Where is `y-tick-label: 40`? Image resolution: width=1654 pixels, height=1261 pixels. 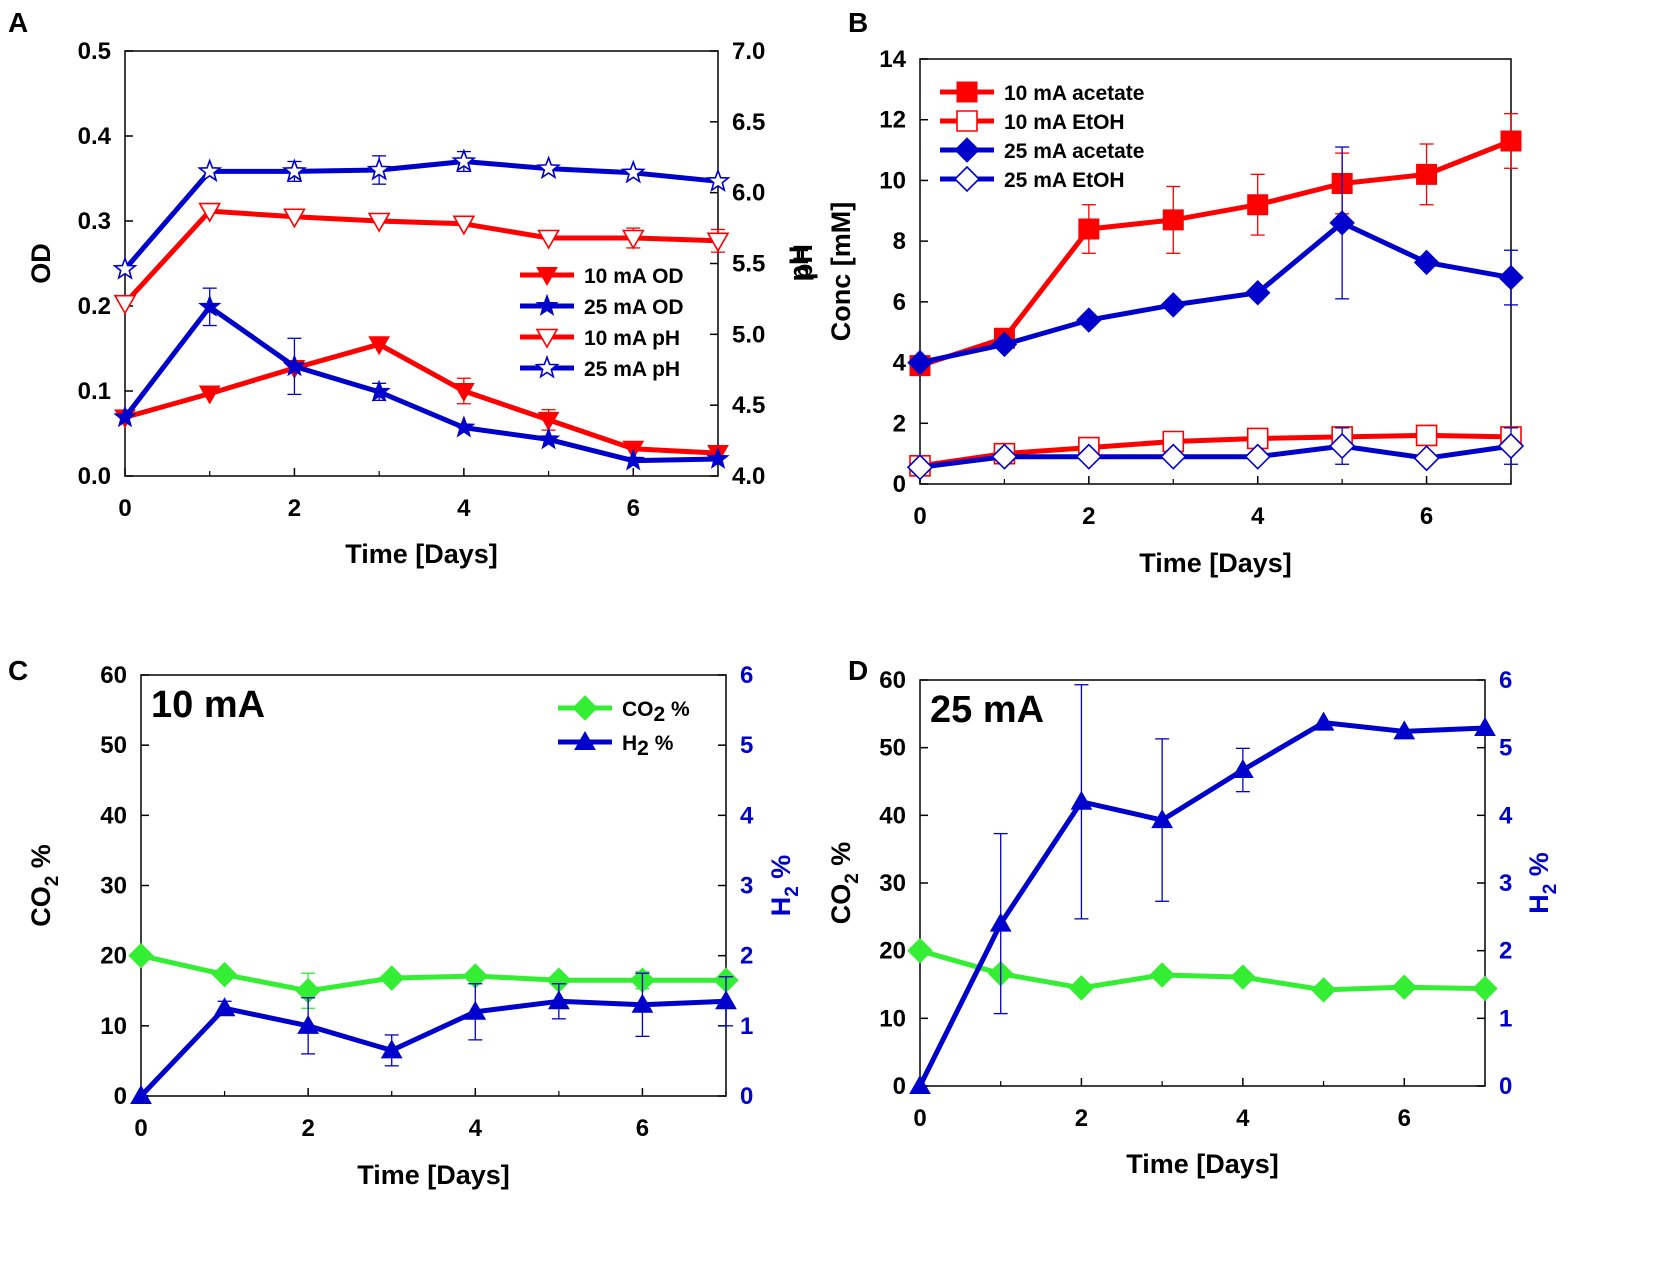
y-tick-label: 40 is located at coordinates (892, 815).